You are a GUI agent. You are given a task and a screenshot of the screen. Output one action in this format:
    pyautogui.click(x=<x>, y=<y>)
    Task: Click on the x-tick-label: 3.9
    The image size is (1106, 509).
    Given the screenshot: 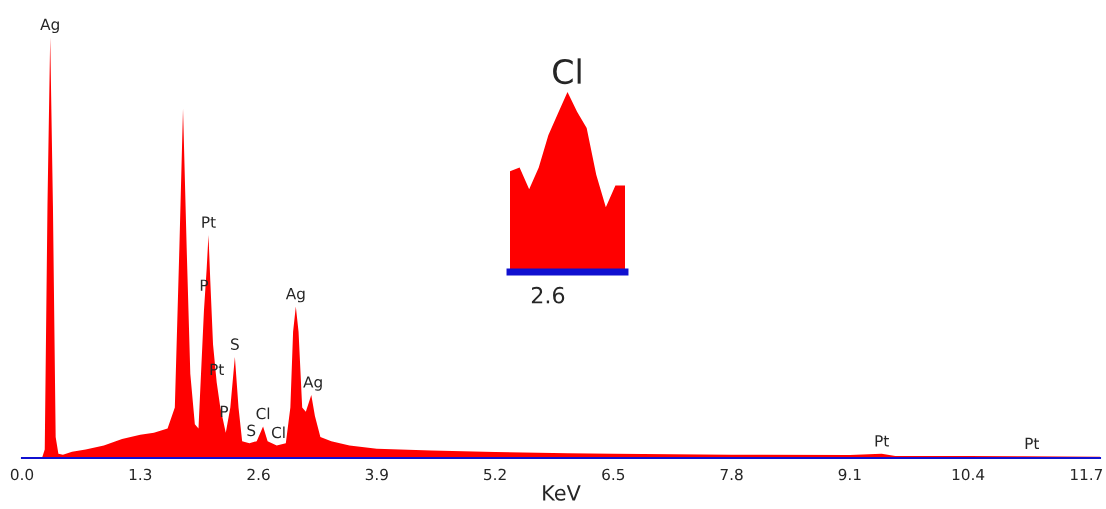 What is the action you would take?
    pyautogui.click(x=376, y=474)
    